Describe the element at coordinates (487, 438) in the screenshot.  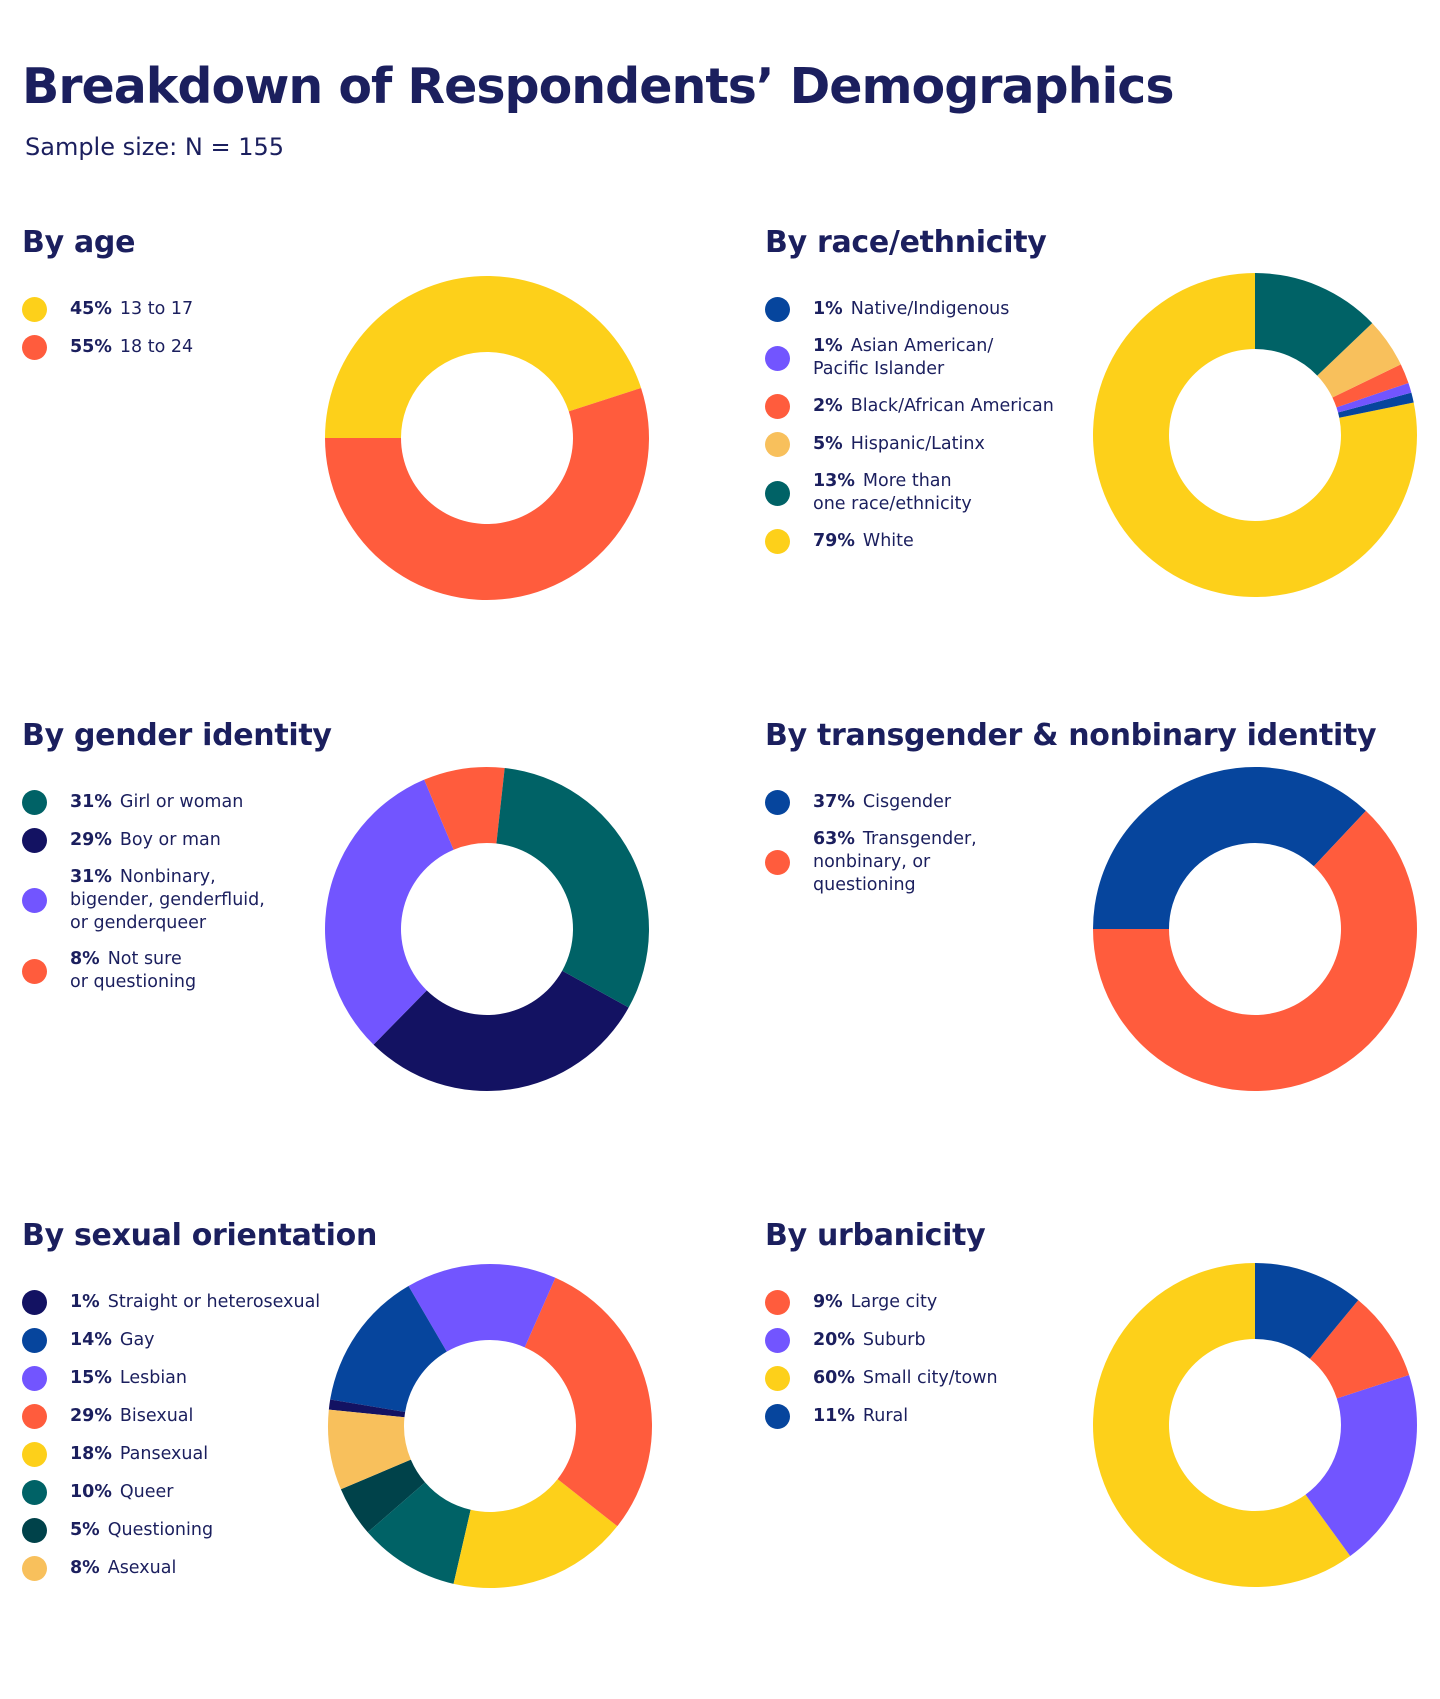
I see `donut-chart-by-age` at that location.